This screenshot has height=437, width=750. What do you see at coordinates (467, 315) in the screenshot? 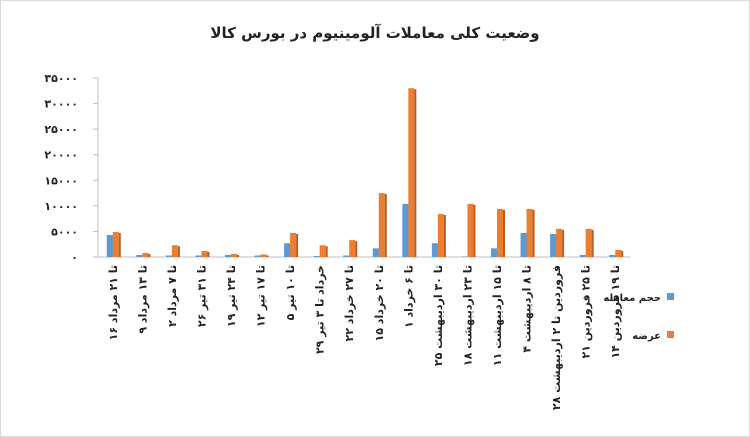
I see `x-tick-label: ۱۸ تا ۲۳ اردیبهشت` at bounding box center [467, 315].